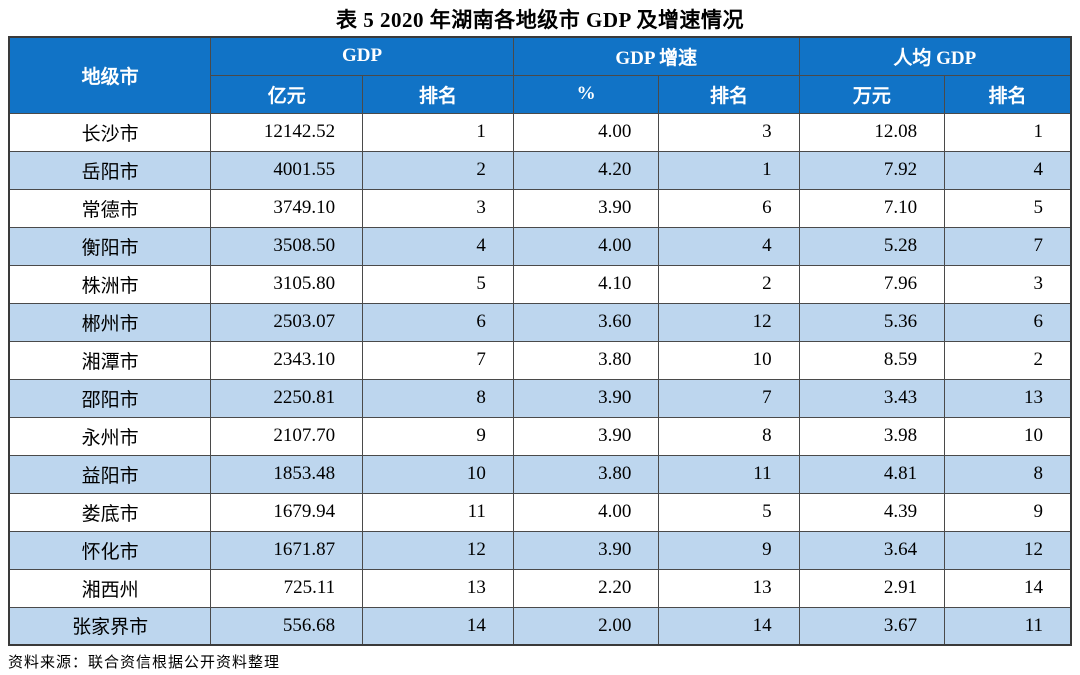  I want to click on value-cell: 5.28, so click(872, 246).